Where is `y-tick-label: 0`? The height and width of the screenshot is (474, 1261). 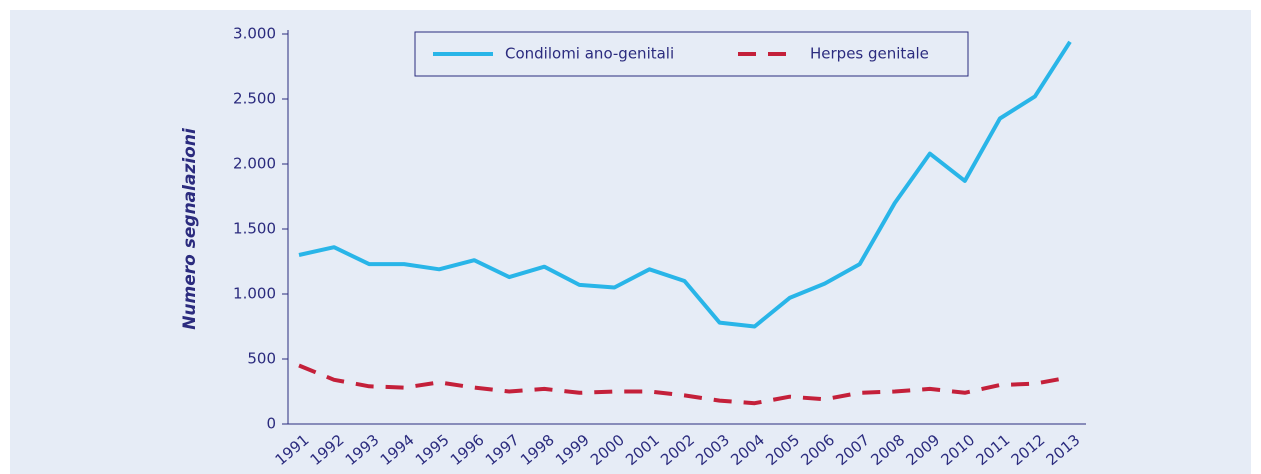
y-tick-label: 0 is located at coordinates (271, 424).